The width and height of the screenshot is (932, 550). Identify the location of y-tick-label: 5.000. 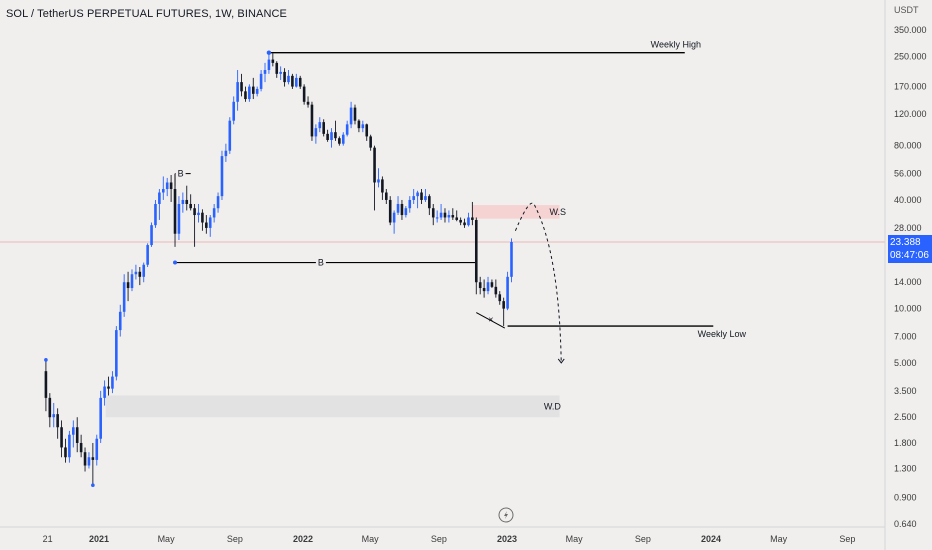
(905, 363).